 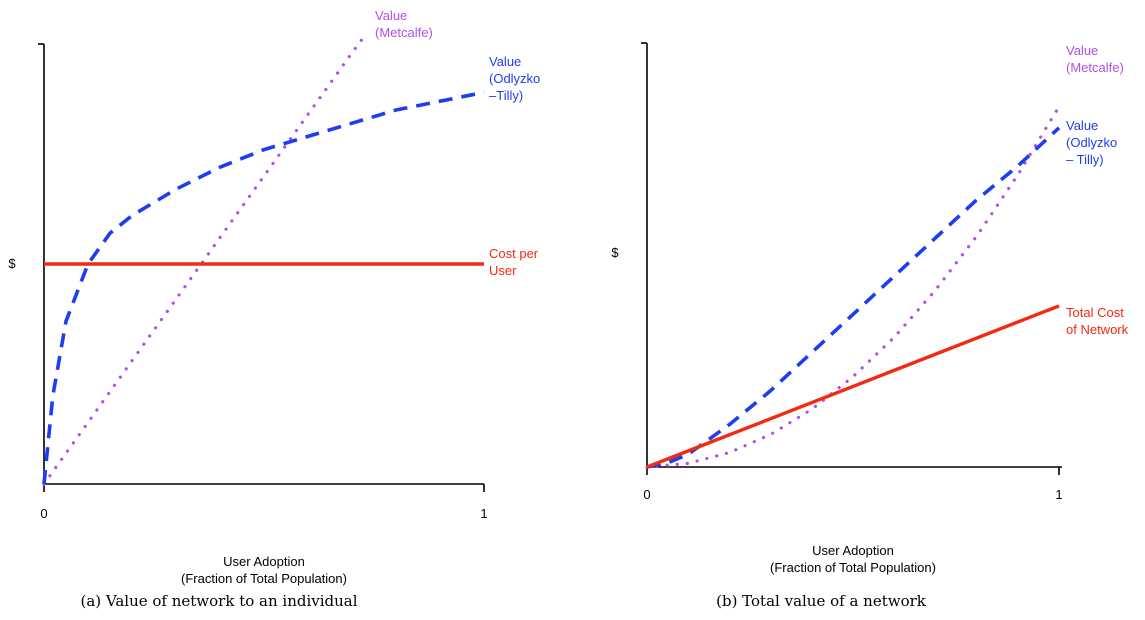 What do you see at coordinates (514, 253) in the screenshot?
I see `series-label-cost: Cost per` at bounding box center [514, 253].